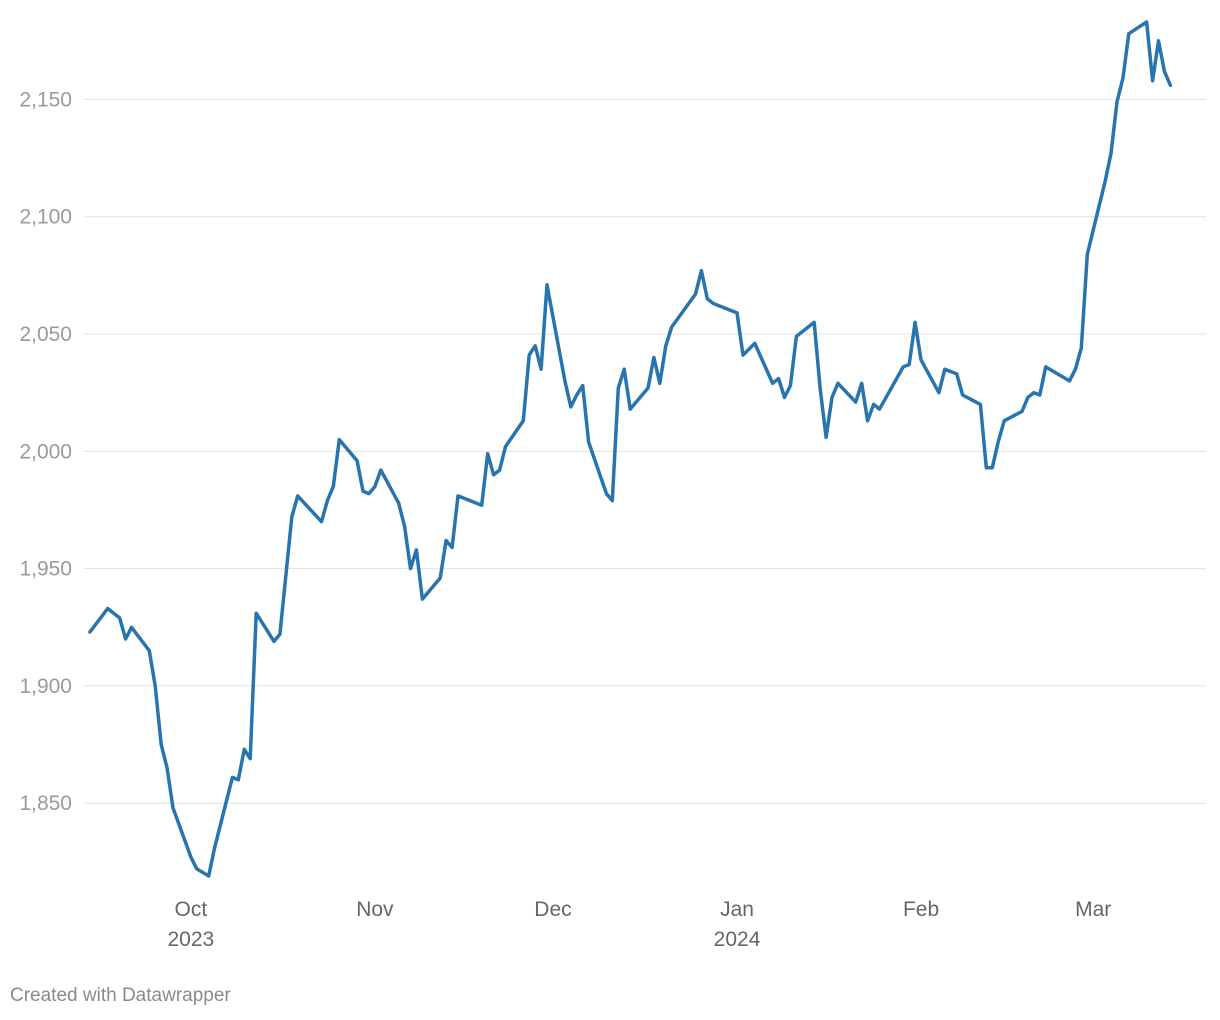 The image size is (1220, 1020). Describe the element at coordinates (375, 909) in the screenshot. I see `x-tick-label: Nov` at that location.